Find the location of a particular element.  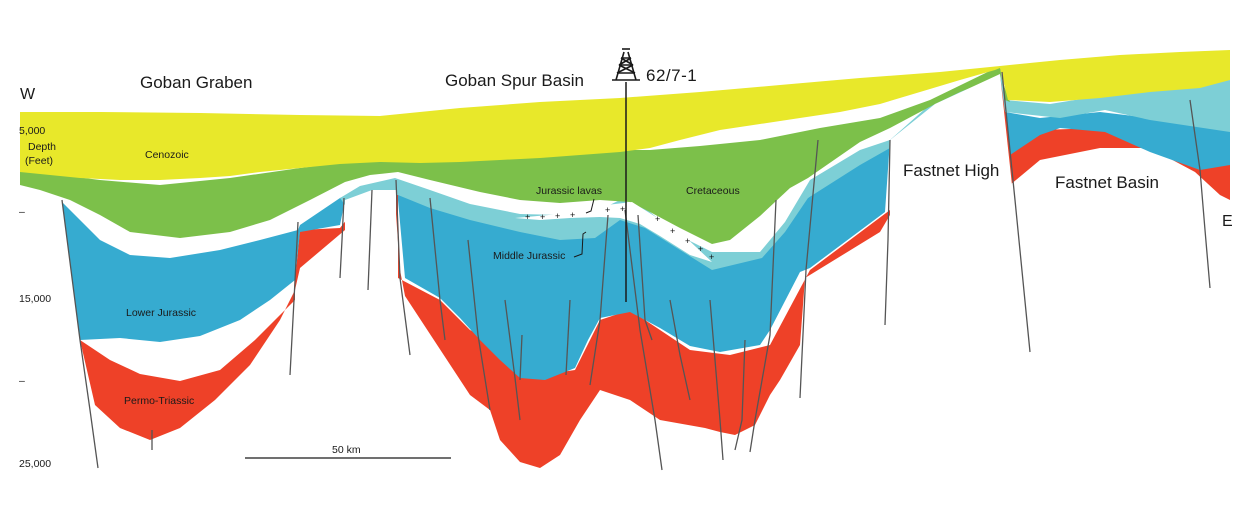

cretaceous-label: Cretaceous is located at coordinates (713, 191).